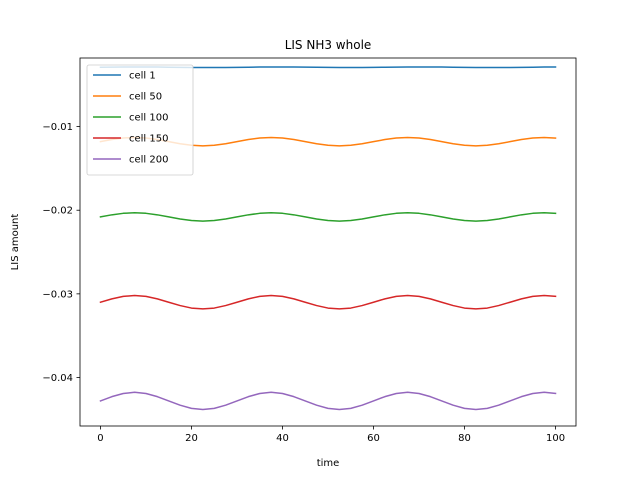 The image size is (640, 480). I want to click on y-tick-label: −0.01, so click(57, 127).